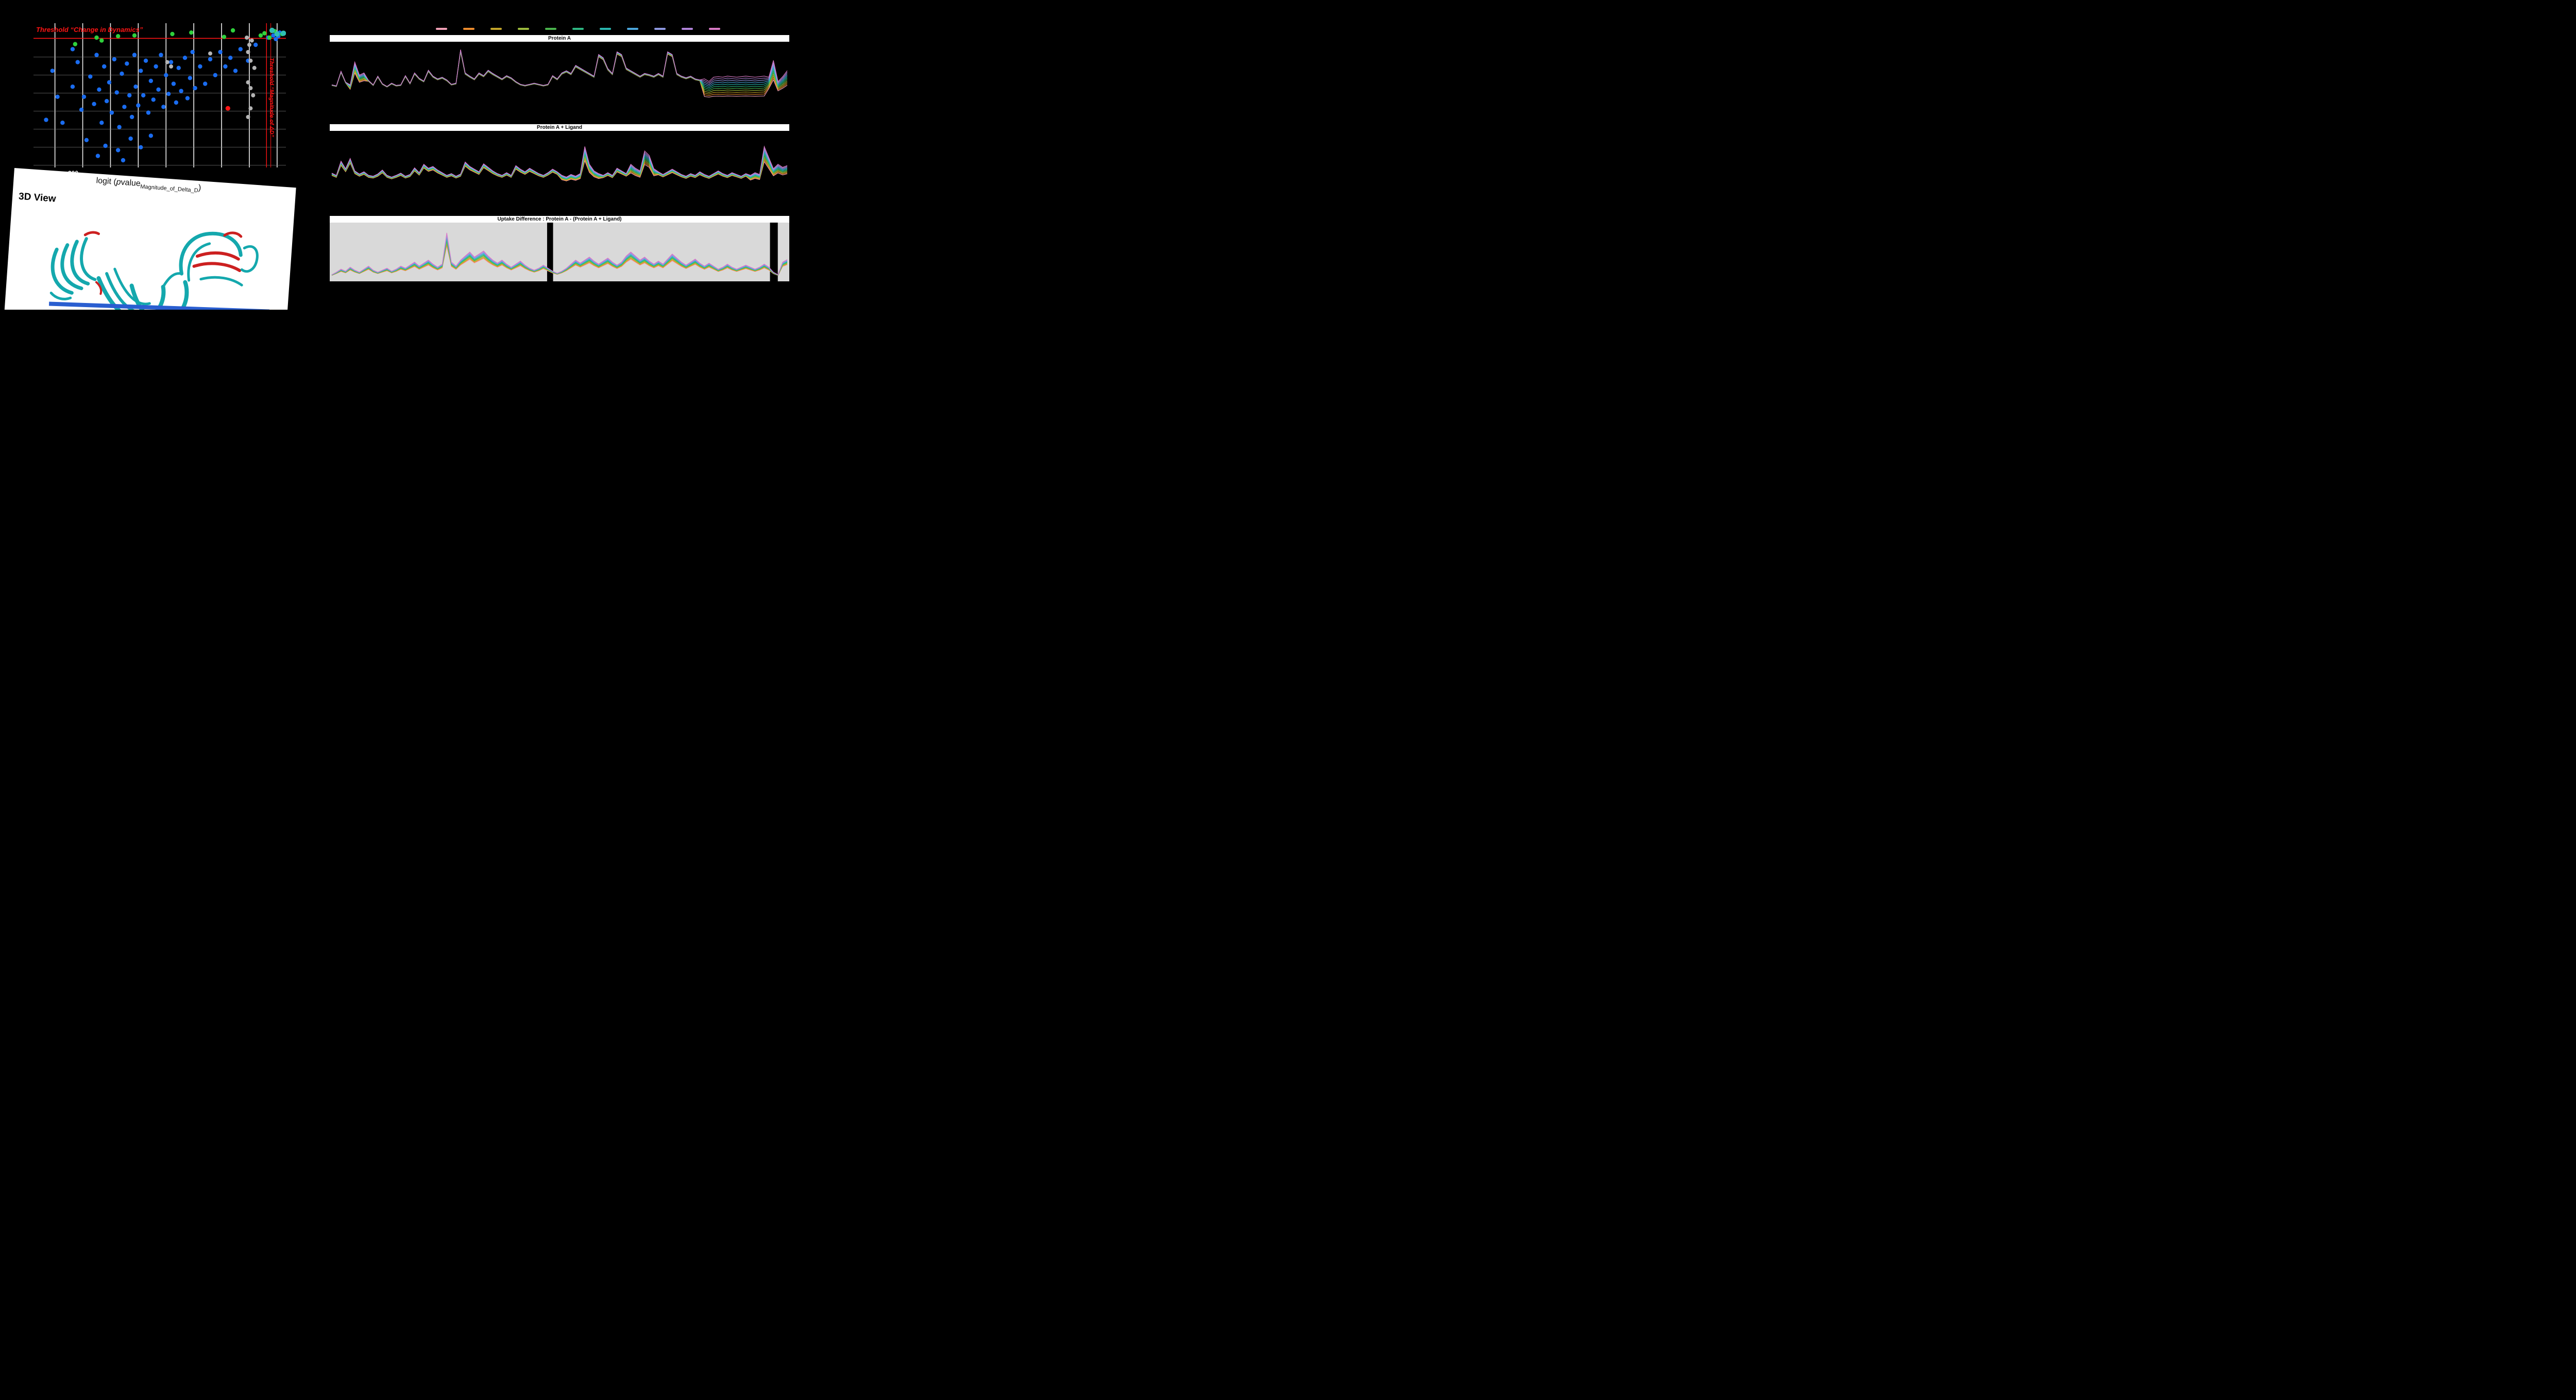 The image size is (2576, 1400). I want to click on volcano-x-axis-label: logit (pvalueMagnitude_of_Delta_D), so click(148, 185).